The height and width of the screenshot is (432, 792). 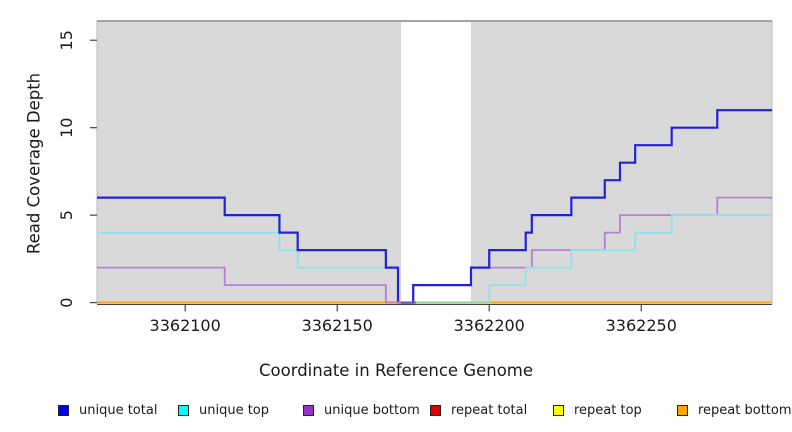 I want to click on svg-text: 5, so click(x=66, y=215).